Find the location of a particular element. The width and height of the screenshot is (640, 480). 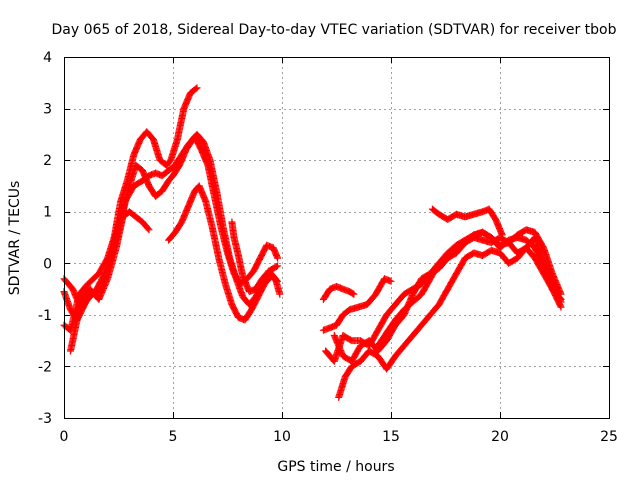

y-axis-label: SDTVAR / TECUs is located at coordinates (15, 238).